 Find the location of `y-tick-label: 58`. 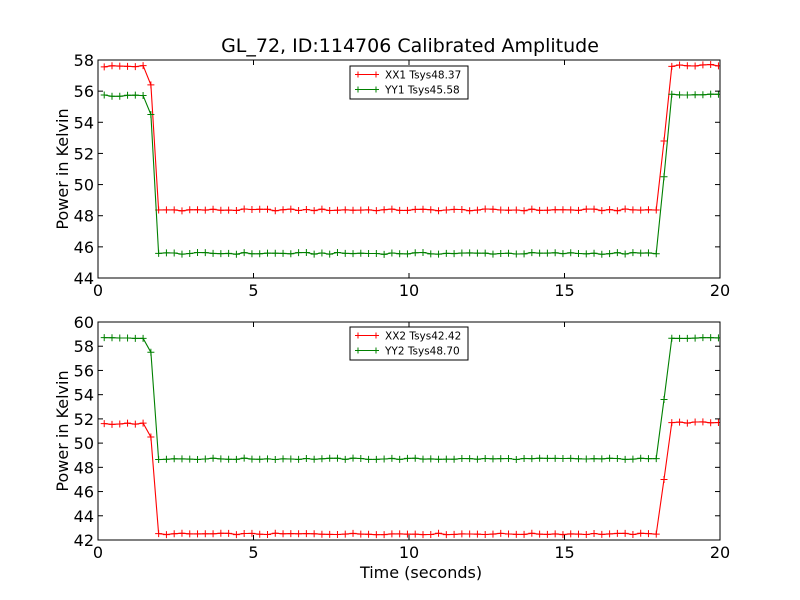

y-tick-label: 58 is located at coordinates (84, 60).